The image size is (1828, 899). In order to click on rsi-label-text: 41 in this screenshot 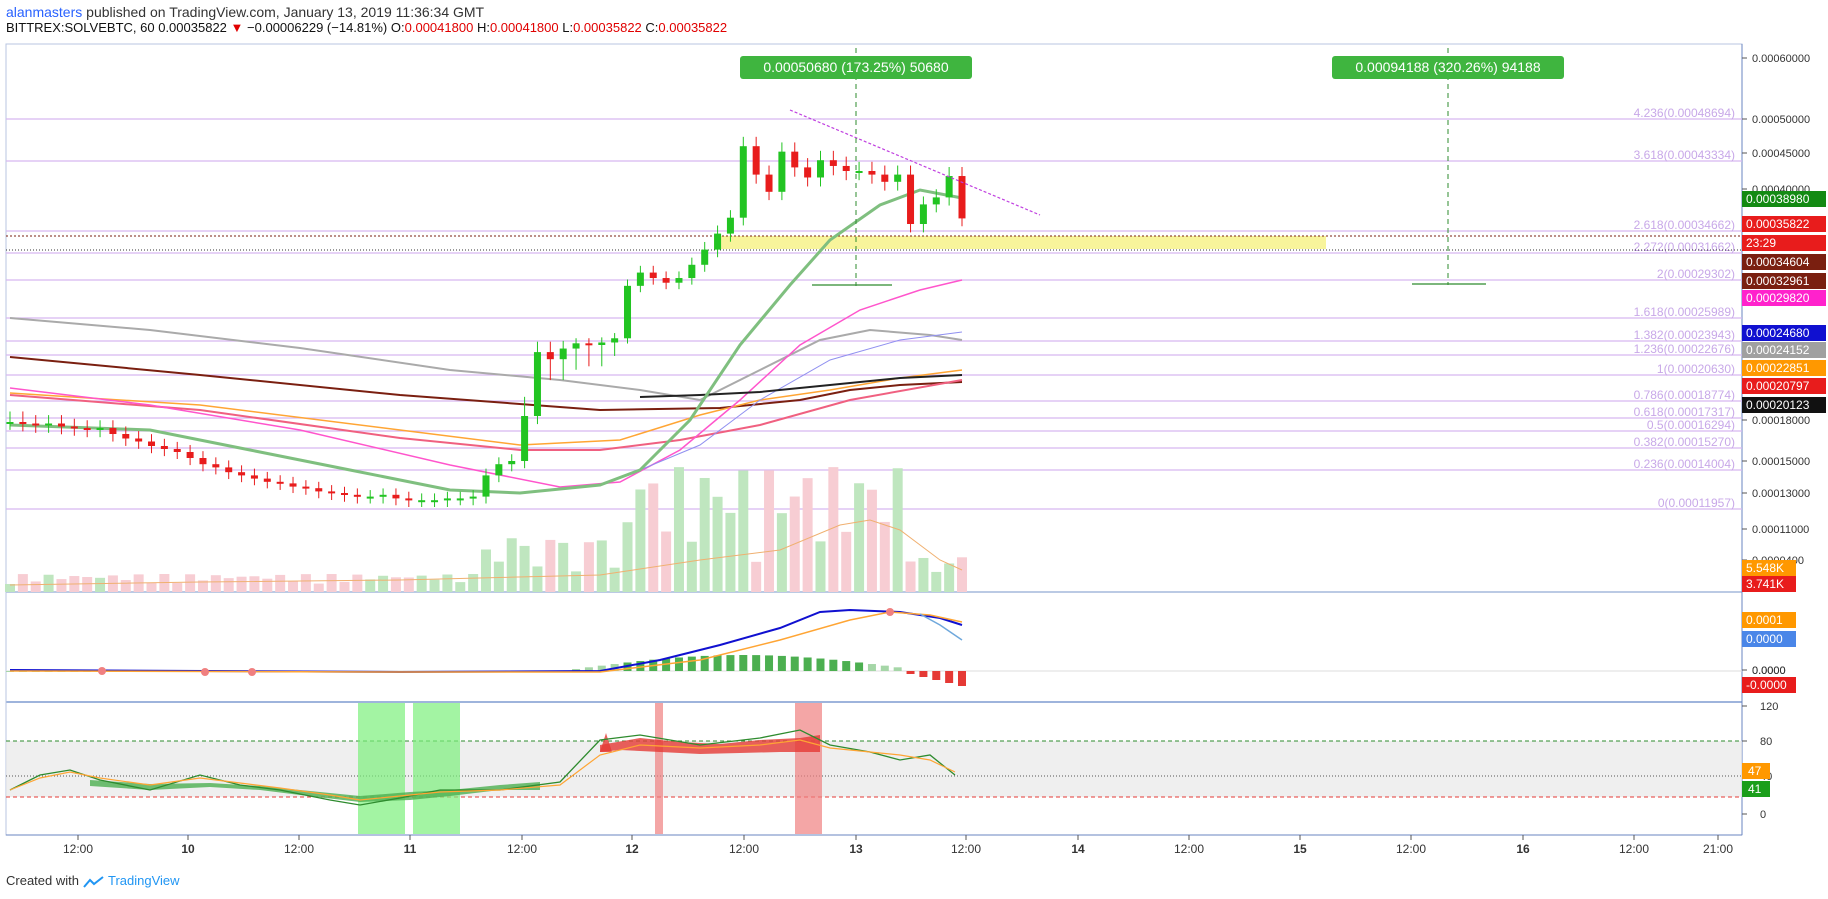, I will do `click(1755, 789)`.